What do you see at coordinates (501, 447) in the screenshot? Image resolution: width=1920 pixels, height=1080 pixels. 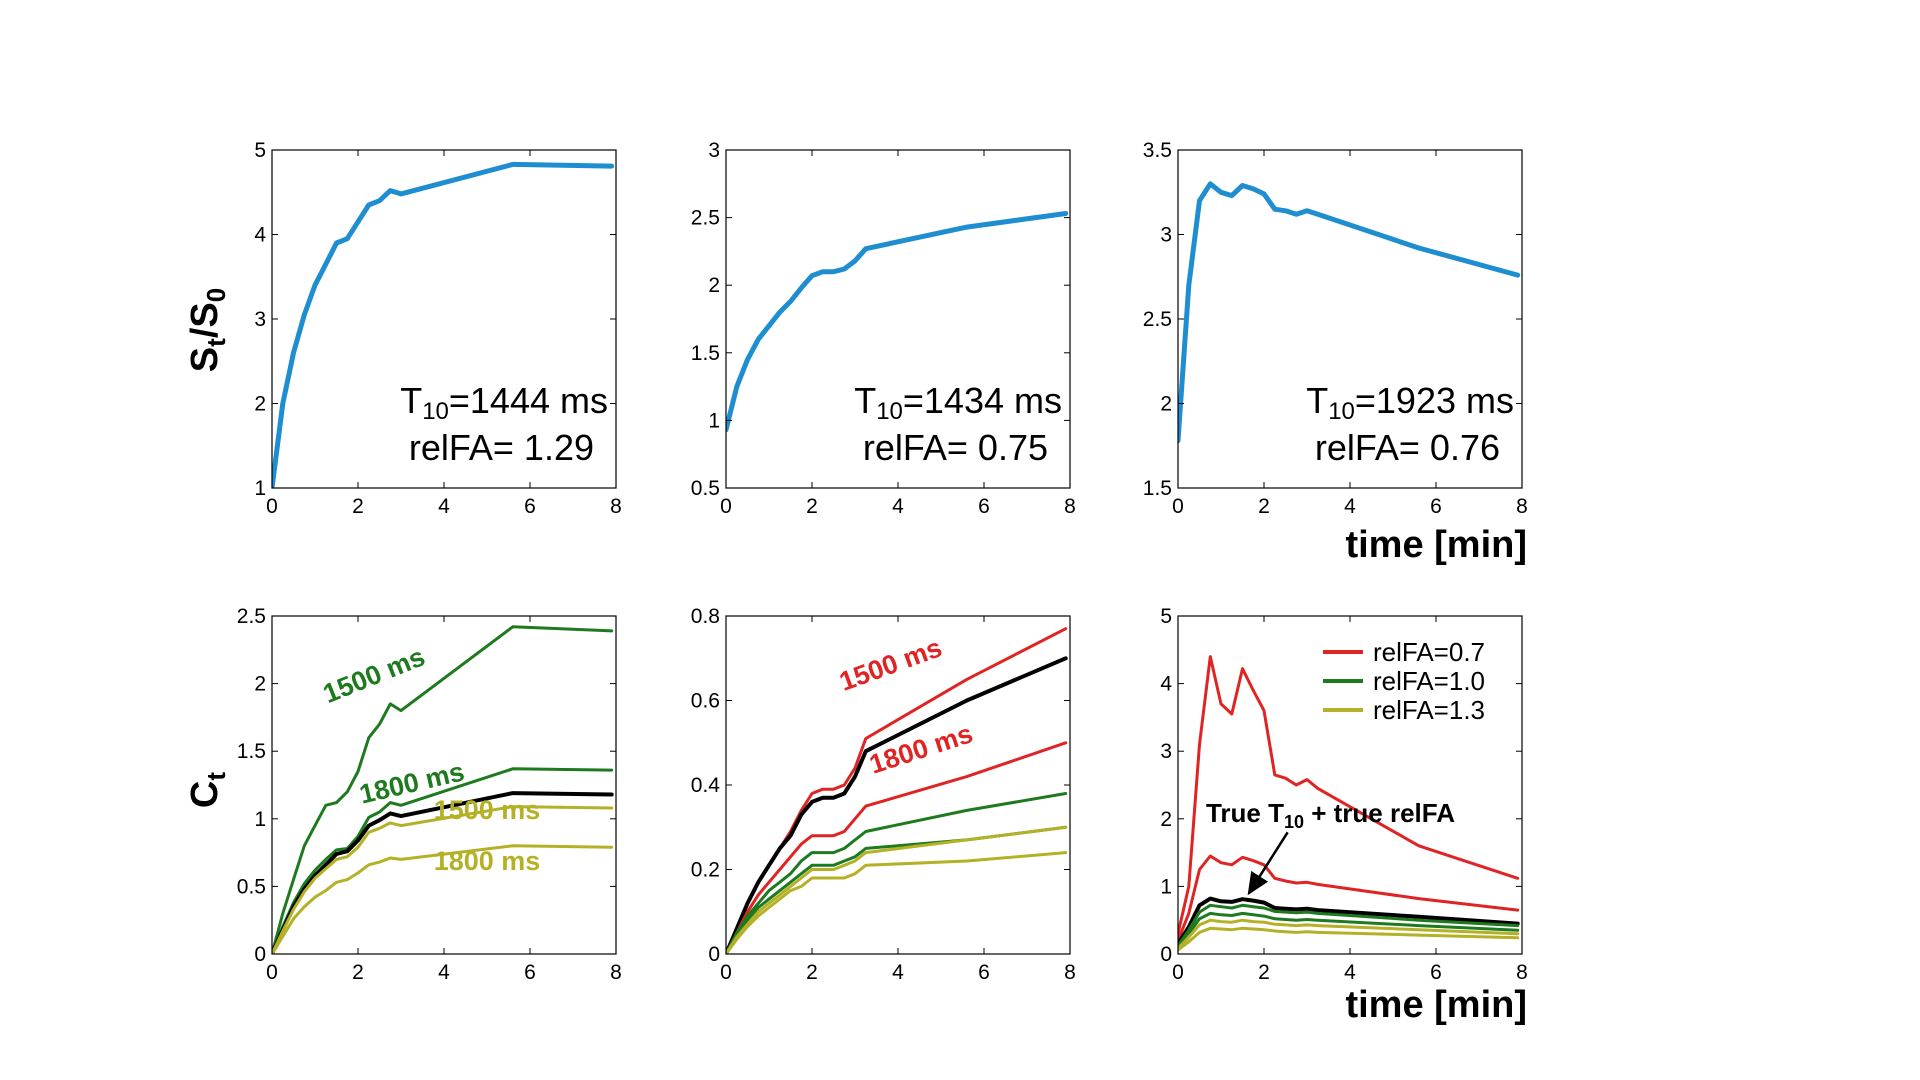 I see `relfa-annotation: relFA= 1.29` at bounding box center [501, 447].